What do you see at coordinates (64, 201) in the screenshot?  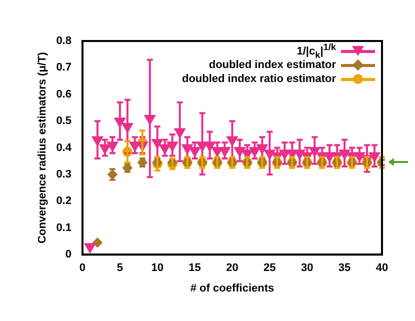 I see `y-tick-label: 0.2` at bounding box center [64, 201].